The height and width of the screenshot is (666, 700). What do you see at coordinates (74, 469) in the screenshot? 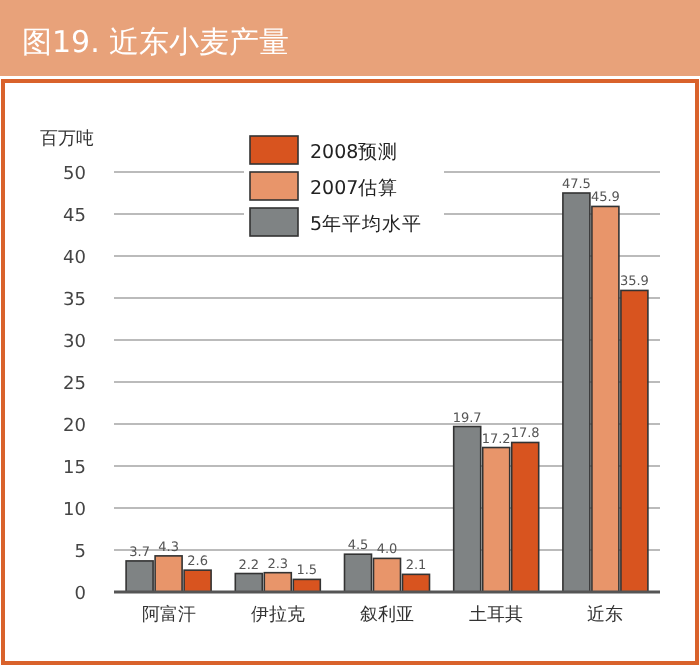
I see `y-tick-label: 15` at bounding box center [74, 469].